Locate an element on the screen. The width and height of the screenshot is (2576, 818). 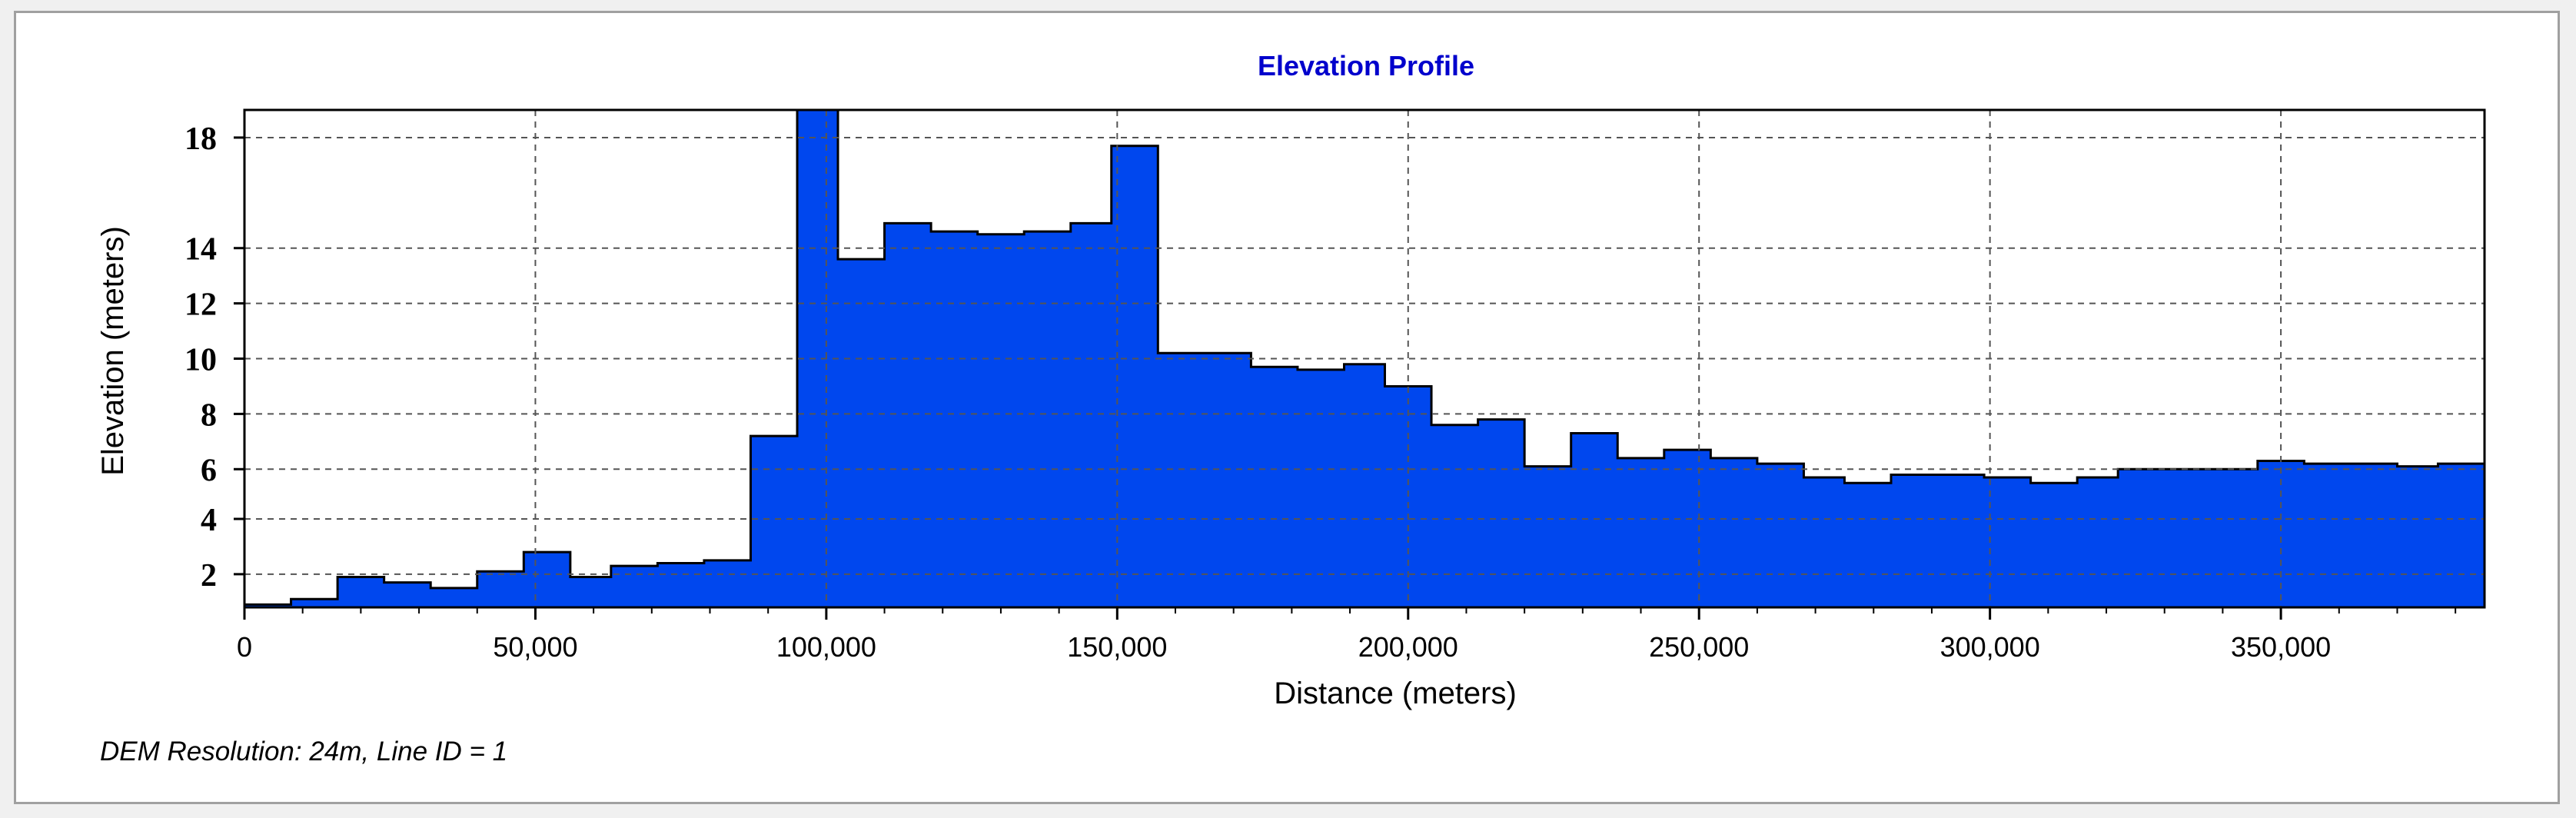
y-tick-label: 8 is located at coordinates (209, 415).